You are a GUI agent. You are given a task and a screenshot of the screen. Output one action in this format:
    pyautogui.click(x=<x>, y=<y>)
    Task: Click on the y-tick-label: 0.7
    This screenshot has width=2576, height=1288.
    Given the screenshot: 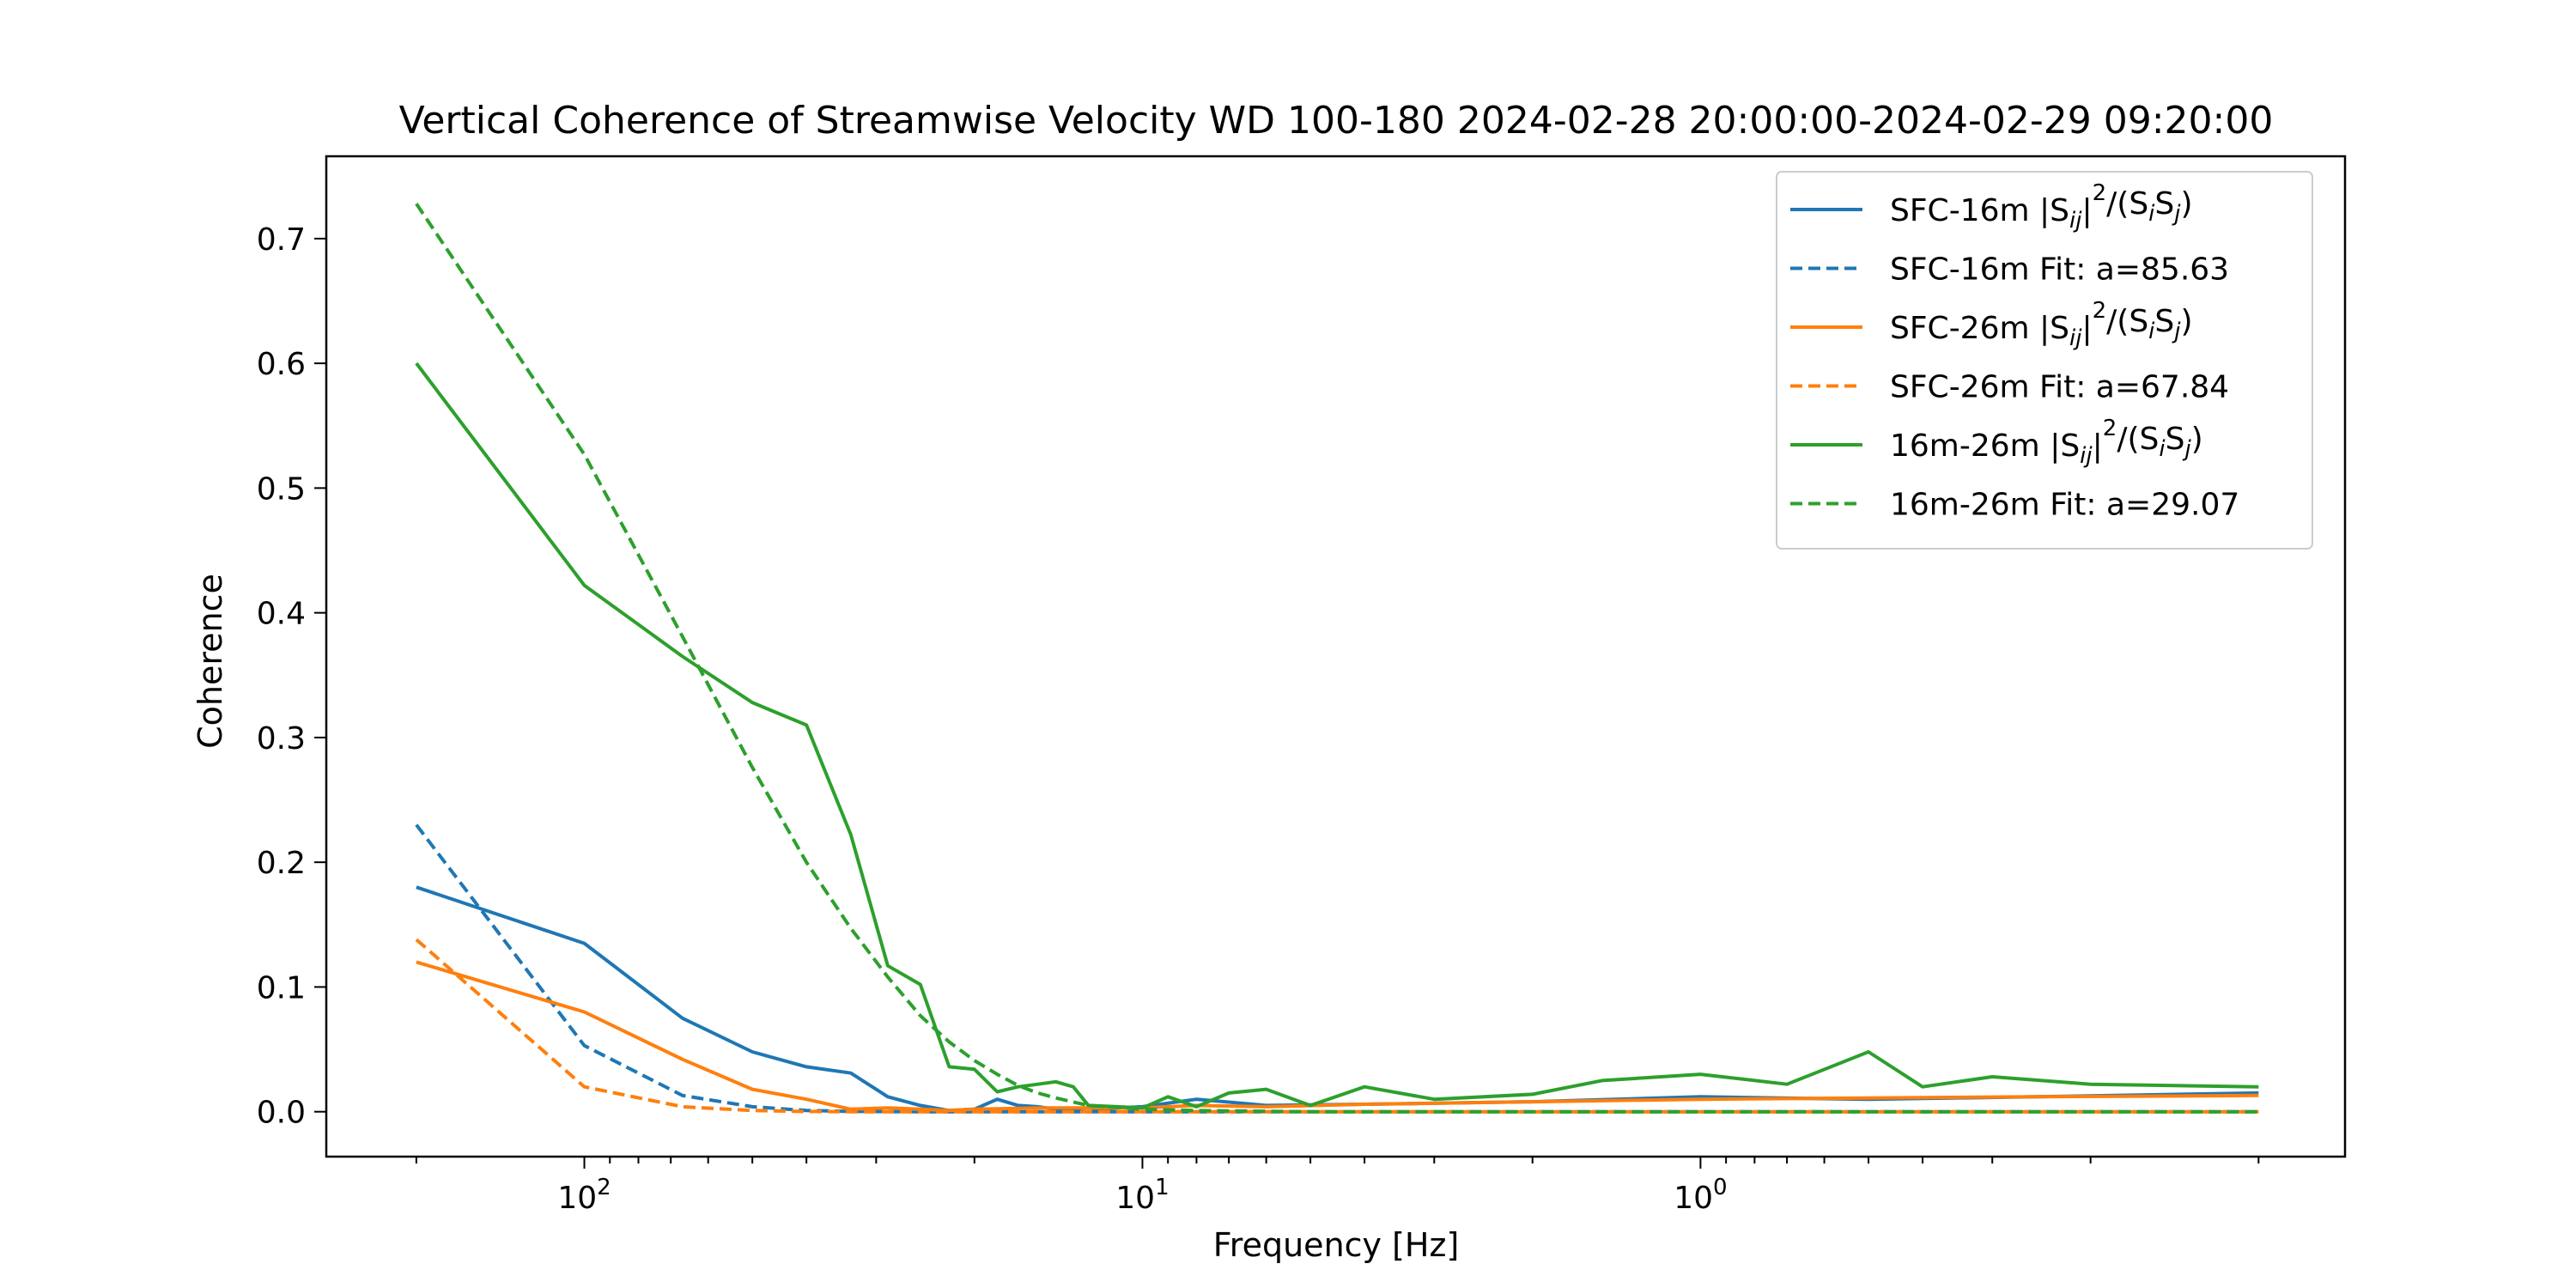 What is the action you would take?
    pyautogui.click(x=281, y=240)
    